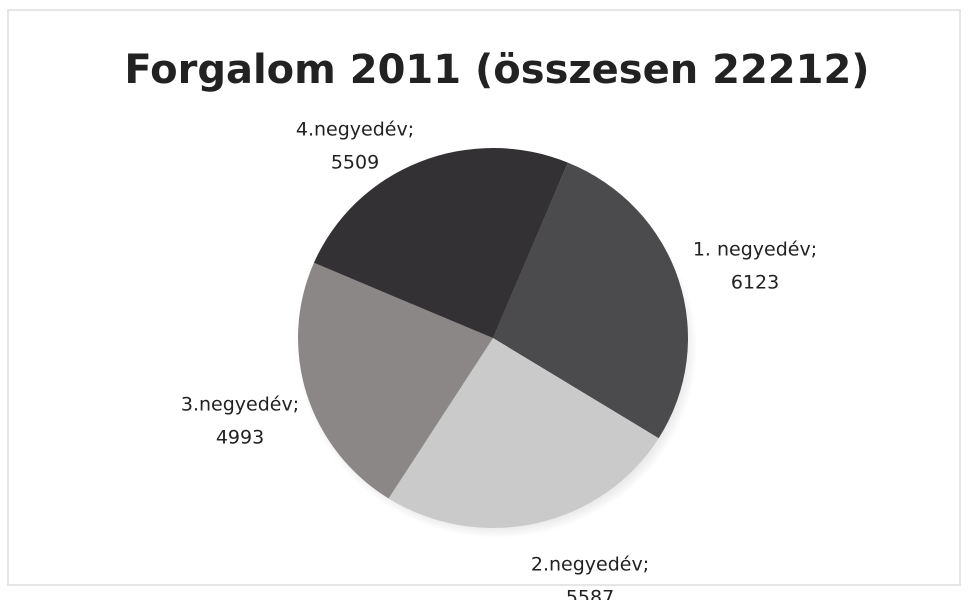  What do you see at coordinates (355, 163) in the screenshot?
I see `value-label: 5509` at bounding box center [355, 163].